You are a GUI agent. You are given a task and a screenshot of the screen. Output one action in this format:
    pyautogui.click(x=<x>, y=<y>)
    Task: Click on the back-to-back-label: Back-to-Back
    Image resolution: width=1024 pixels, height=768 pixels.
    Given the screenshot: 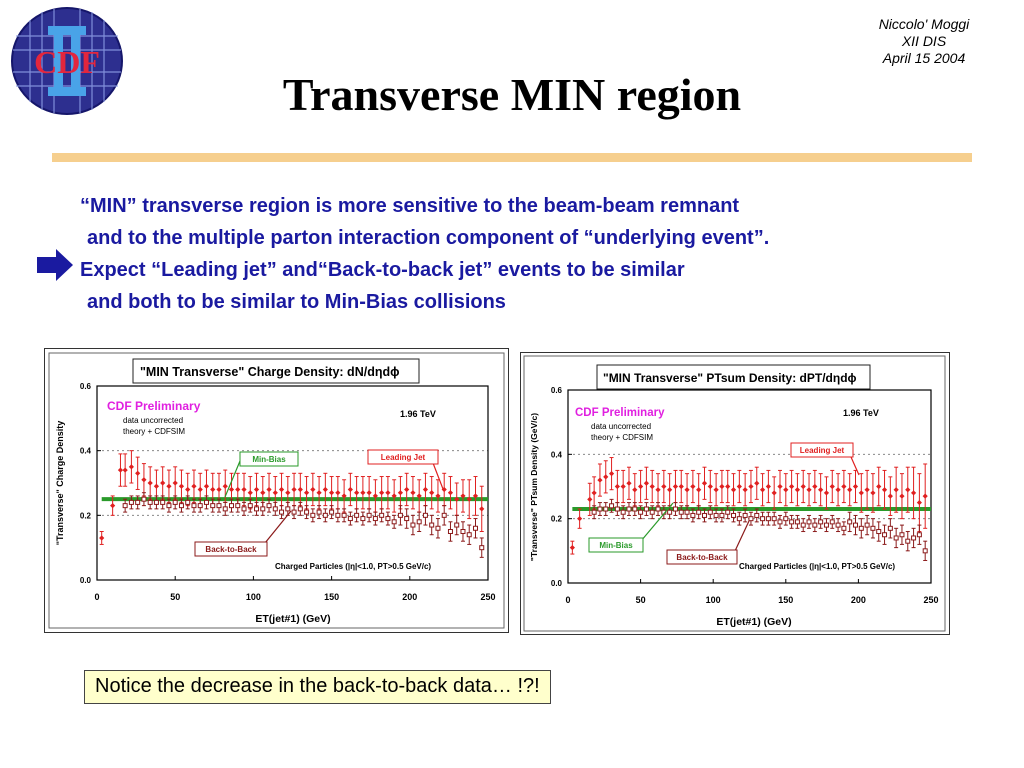 What is the action you would take?
    pyautogui.click(x=702, y=557)
    